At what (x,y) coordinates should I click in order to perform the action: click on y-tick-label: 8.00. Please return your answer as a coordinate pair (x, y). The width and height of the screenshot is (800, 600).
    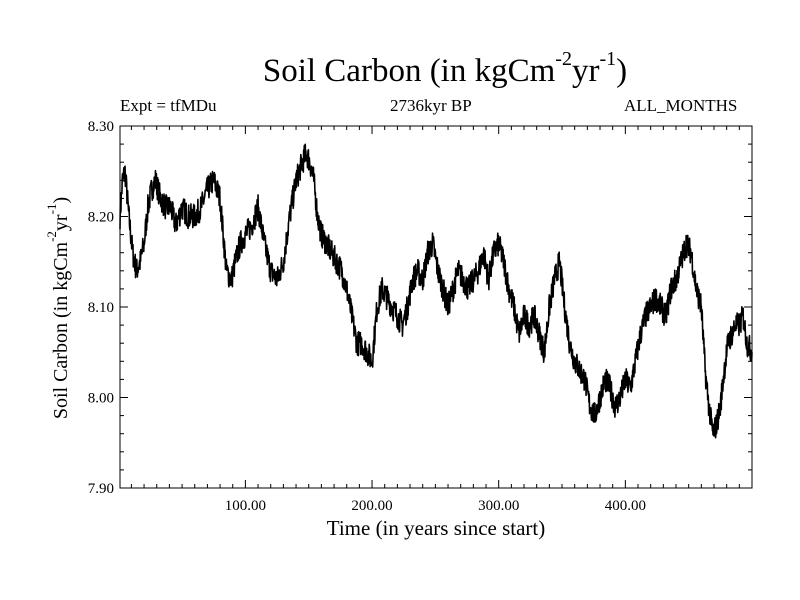
    Looking at the image, I should click on (101, 399).